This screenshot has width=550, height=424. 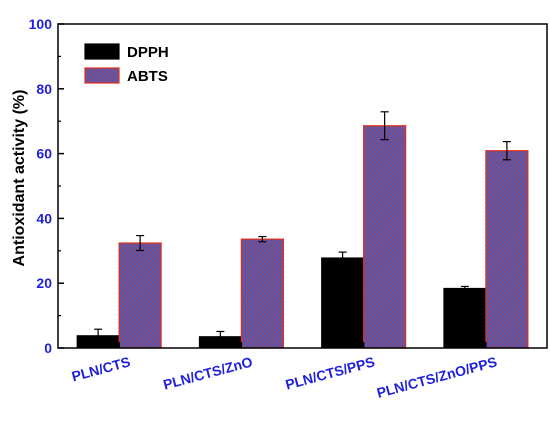 I want to click on y-tick-label: 100, so click(x=41, y=24).